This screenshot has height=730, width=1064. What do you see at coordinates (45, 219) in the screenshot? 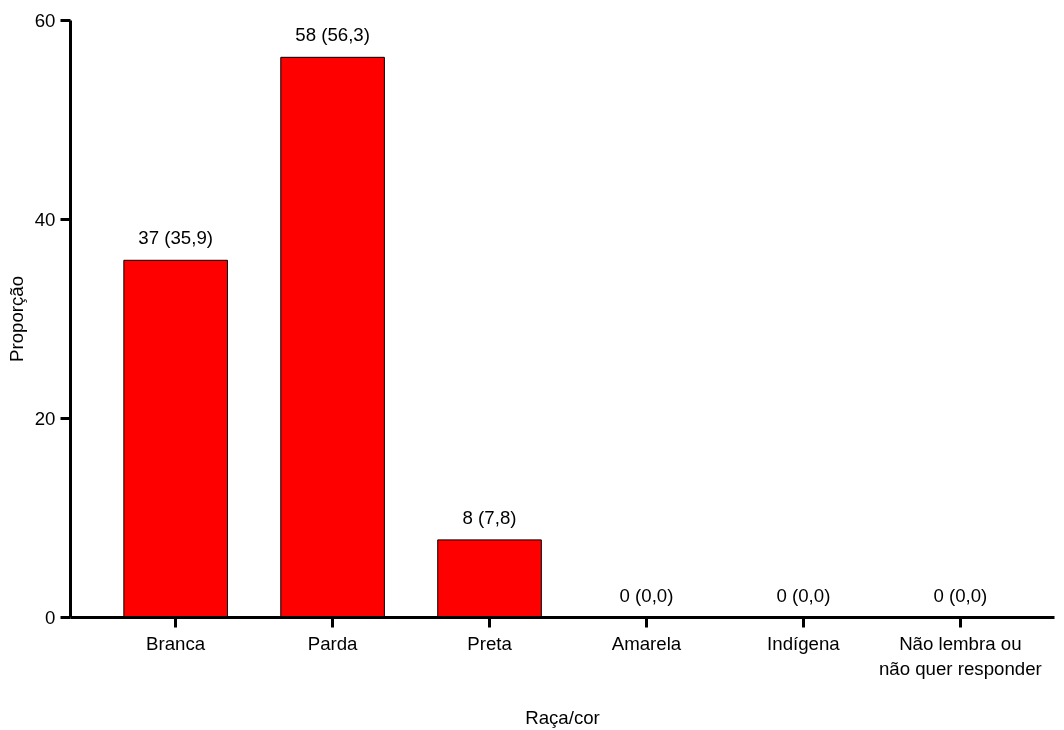
I see `y-tick-label: 40` at bounding box center [45, 219].